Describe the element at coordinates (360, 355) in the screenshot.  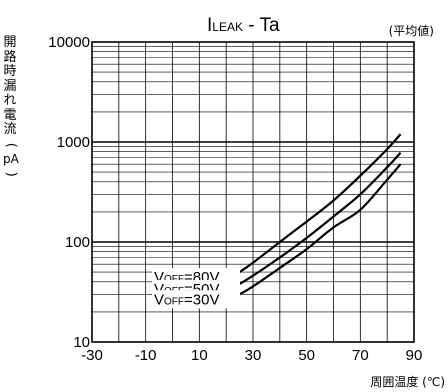
I see `x-tick-label: 70` at that location.